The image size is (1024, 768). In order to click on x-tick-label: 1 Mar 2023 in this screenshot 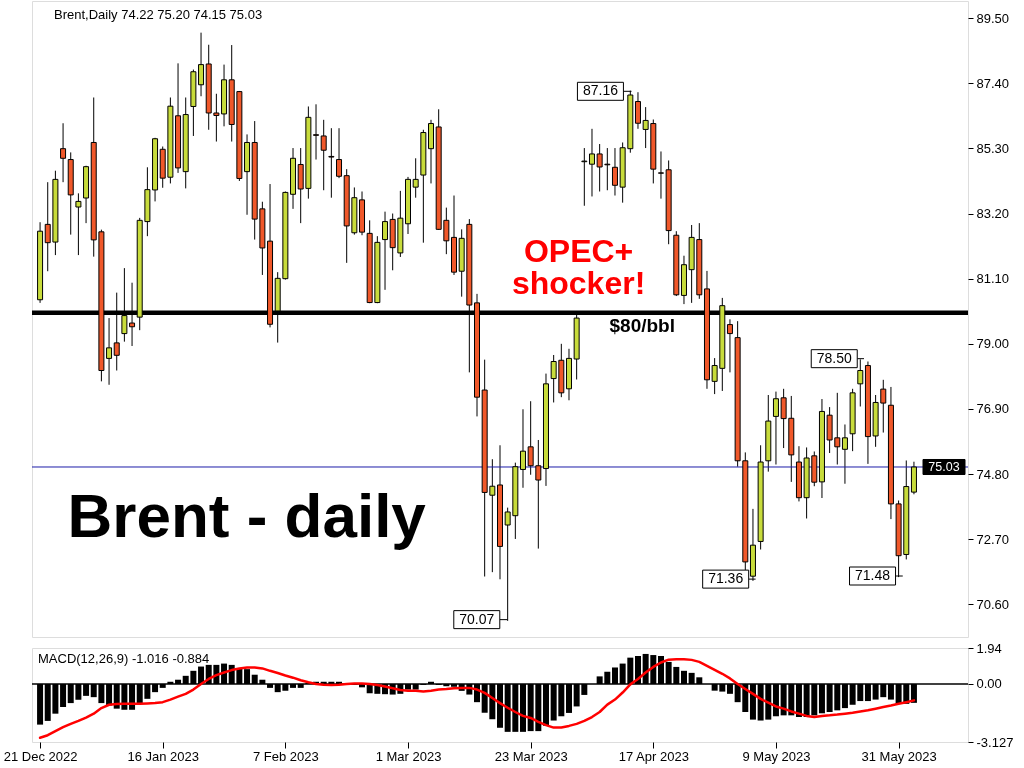, I will do `click(408, 756)`.